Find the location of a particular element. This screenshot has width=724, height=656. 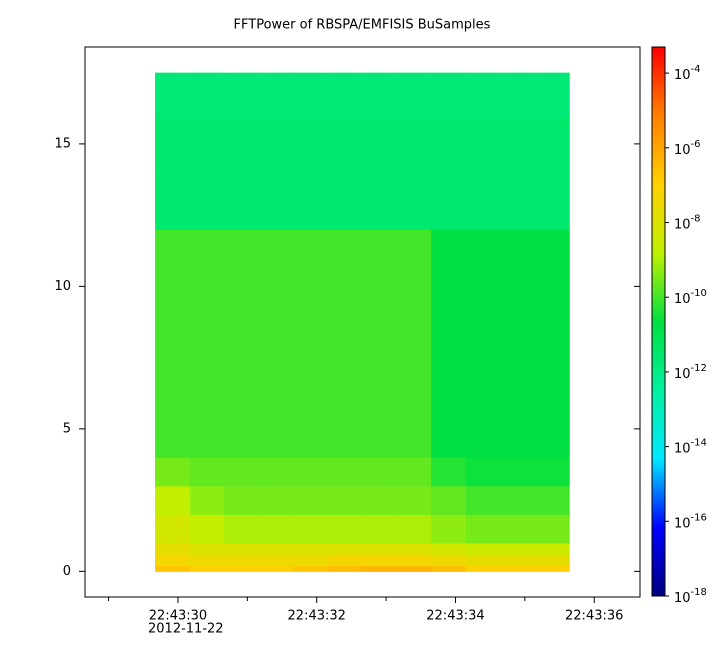

colorbar is located at coordinates (658, 321).